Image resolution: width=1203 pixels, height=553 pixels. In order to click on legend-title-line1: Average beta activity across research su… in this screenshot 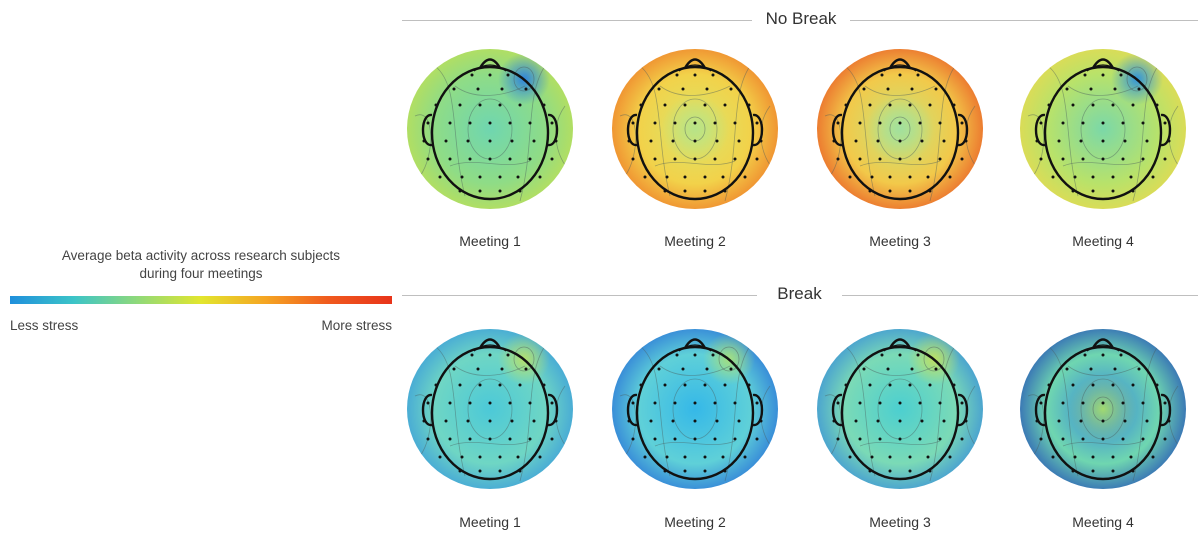, I will do `click(201, 255)`.